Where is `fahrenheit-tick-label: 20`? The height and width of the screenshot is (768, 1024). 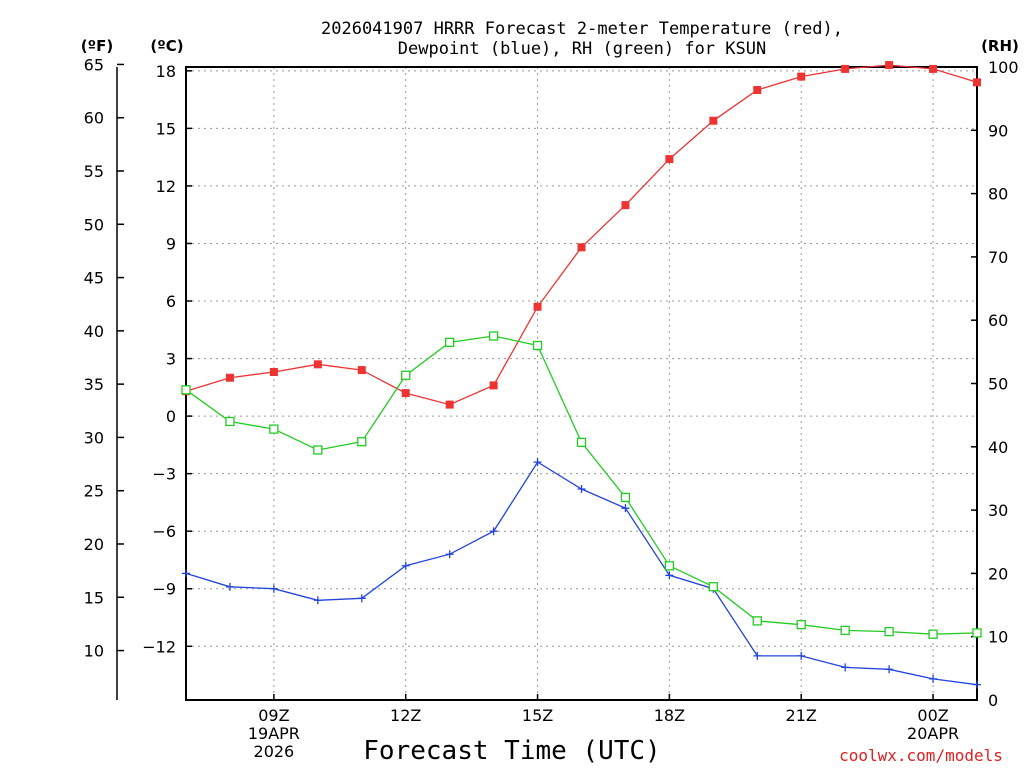
fahrenheit-tick-label: 20 is located at coordinates (94, 544).